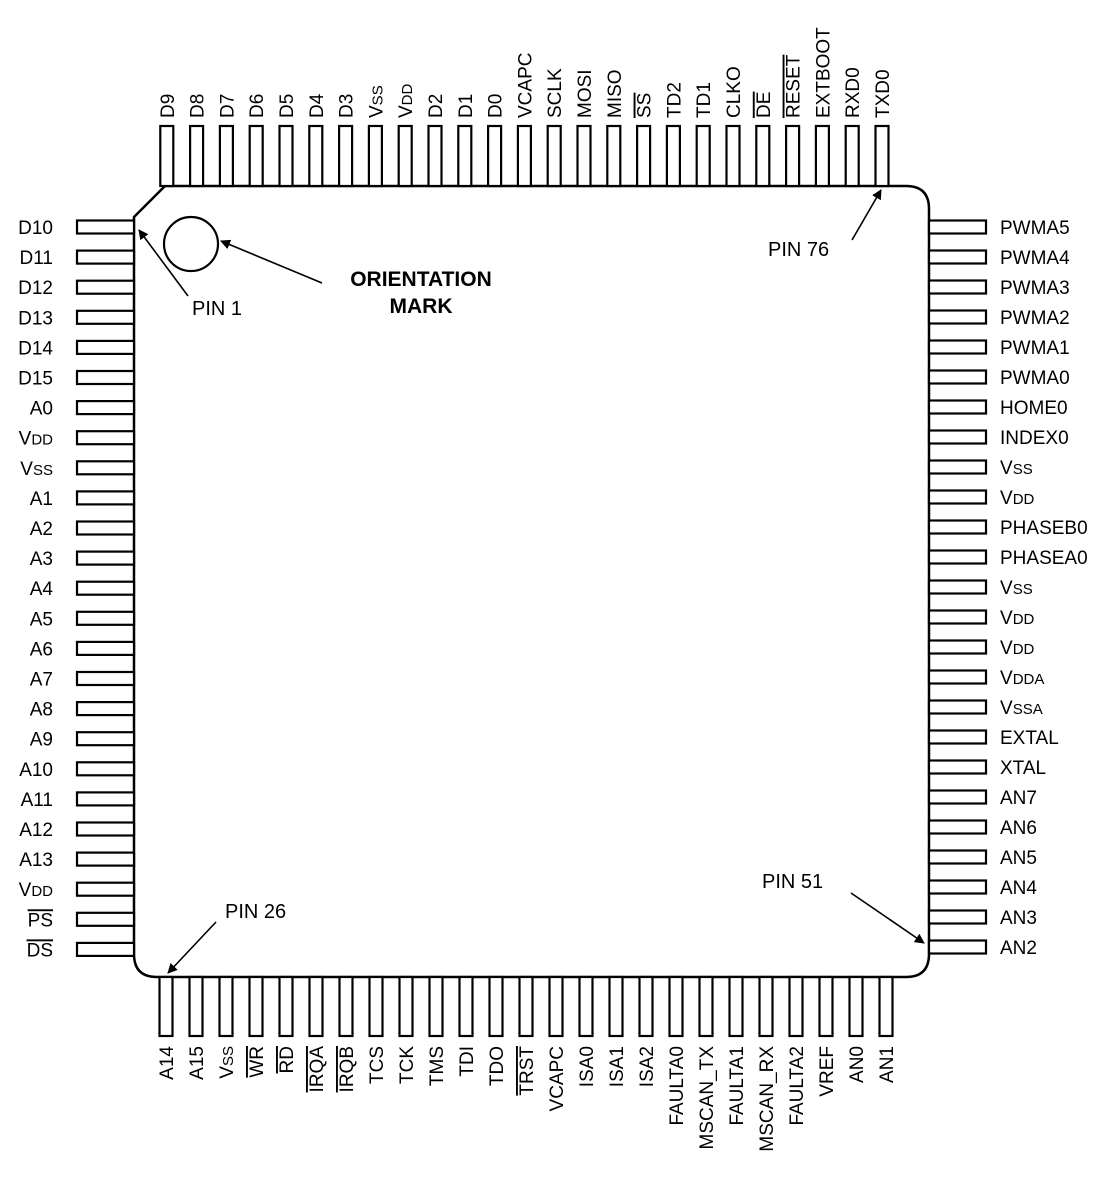 The image size is (1116, 1181). What do you see at coordinates (886, 1006) in the screenshot?
I see `pin-bottom-an1` at bounding box center [886, 1006].